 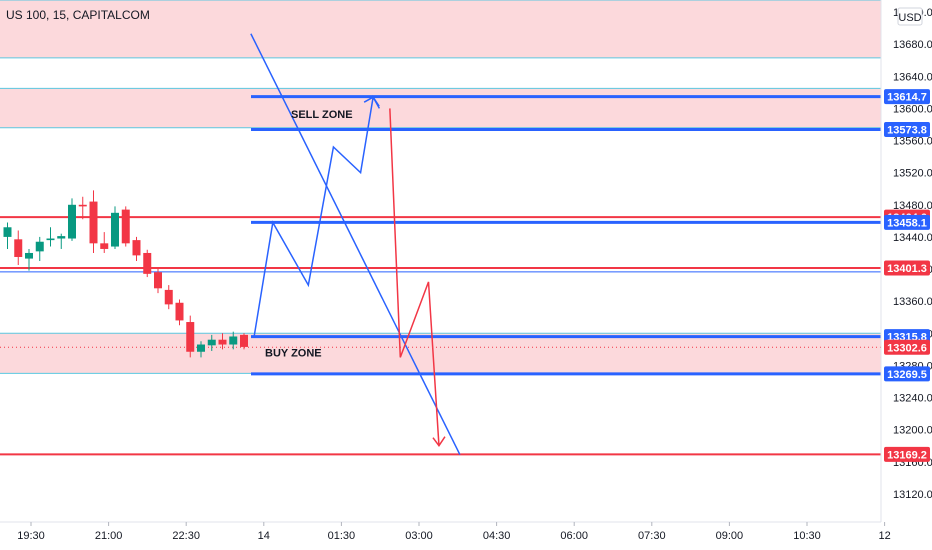 I want to click on y-tick-label: 13640.0, so click(x=912, y=77).